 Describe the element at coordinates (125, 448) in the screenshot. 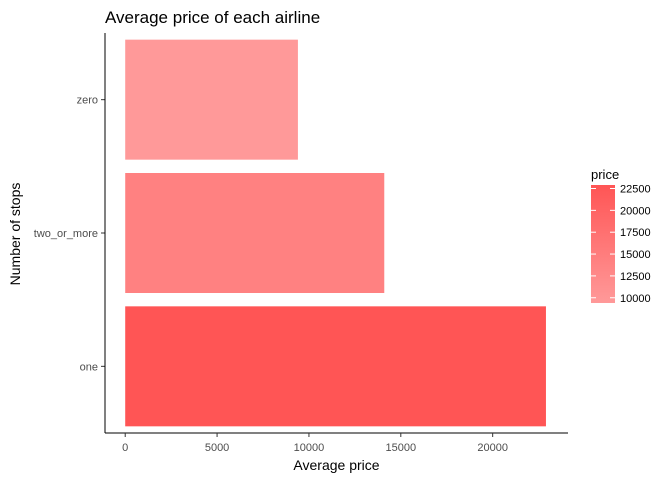

I see `x-tick-label-0: 0` at that location.